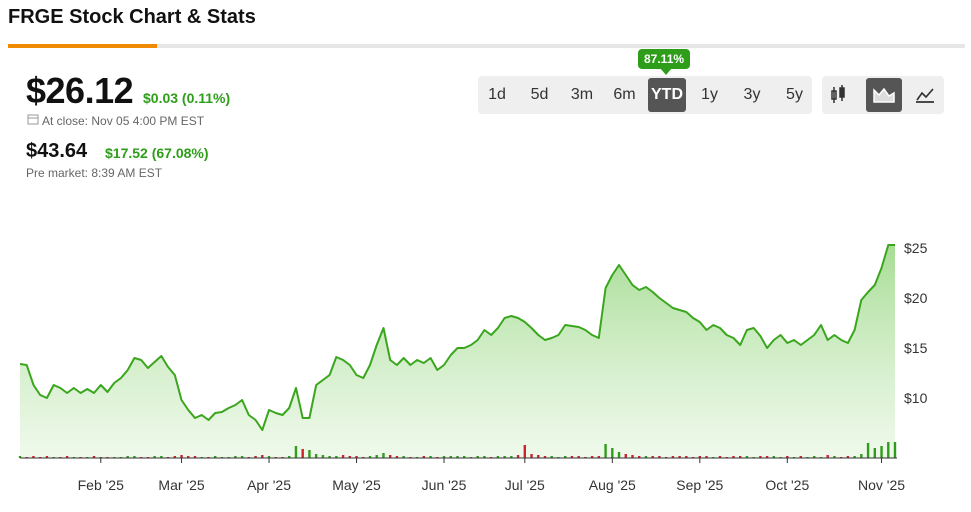  I want to click on range-button: 3y, so click(752, 94).